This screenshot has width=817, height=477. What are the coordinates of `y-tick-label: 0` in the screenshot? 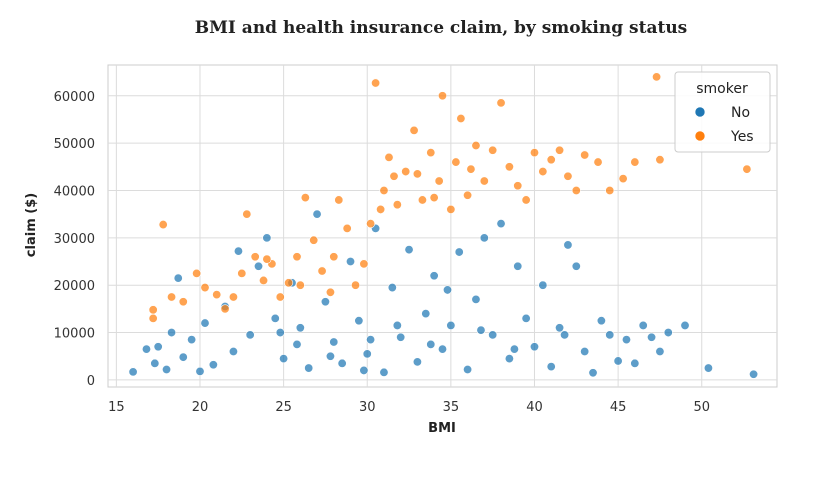 It's located at (91, 381).